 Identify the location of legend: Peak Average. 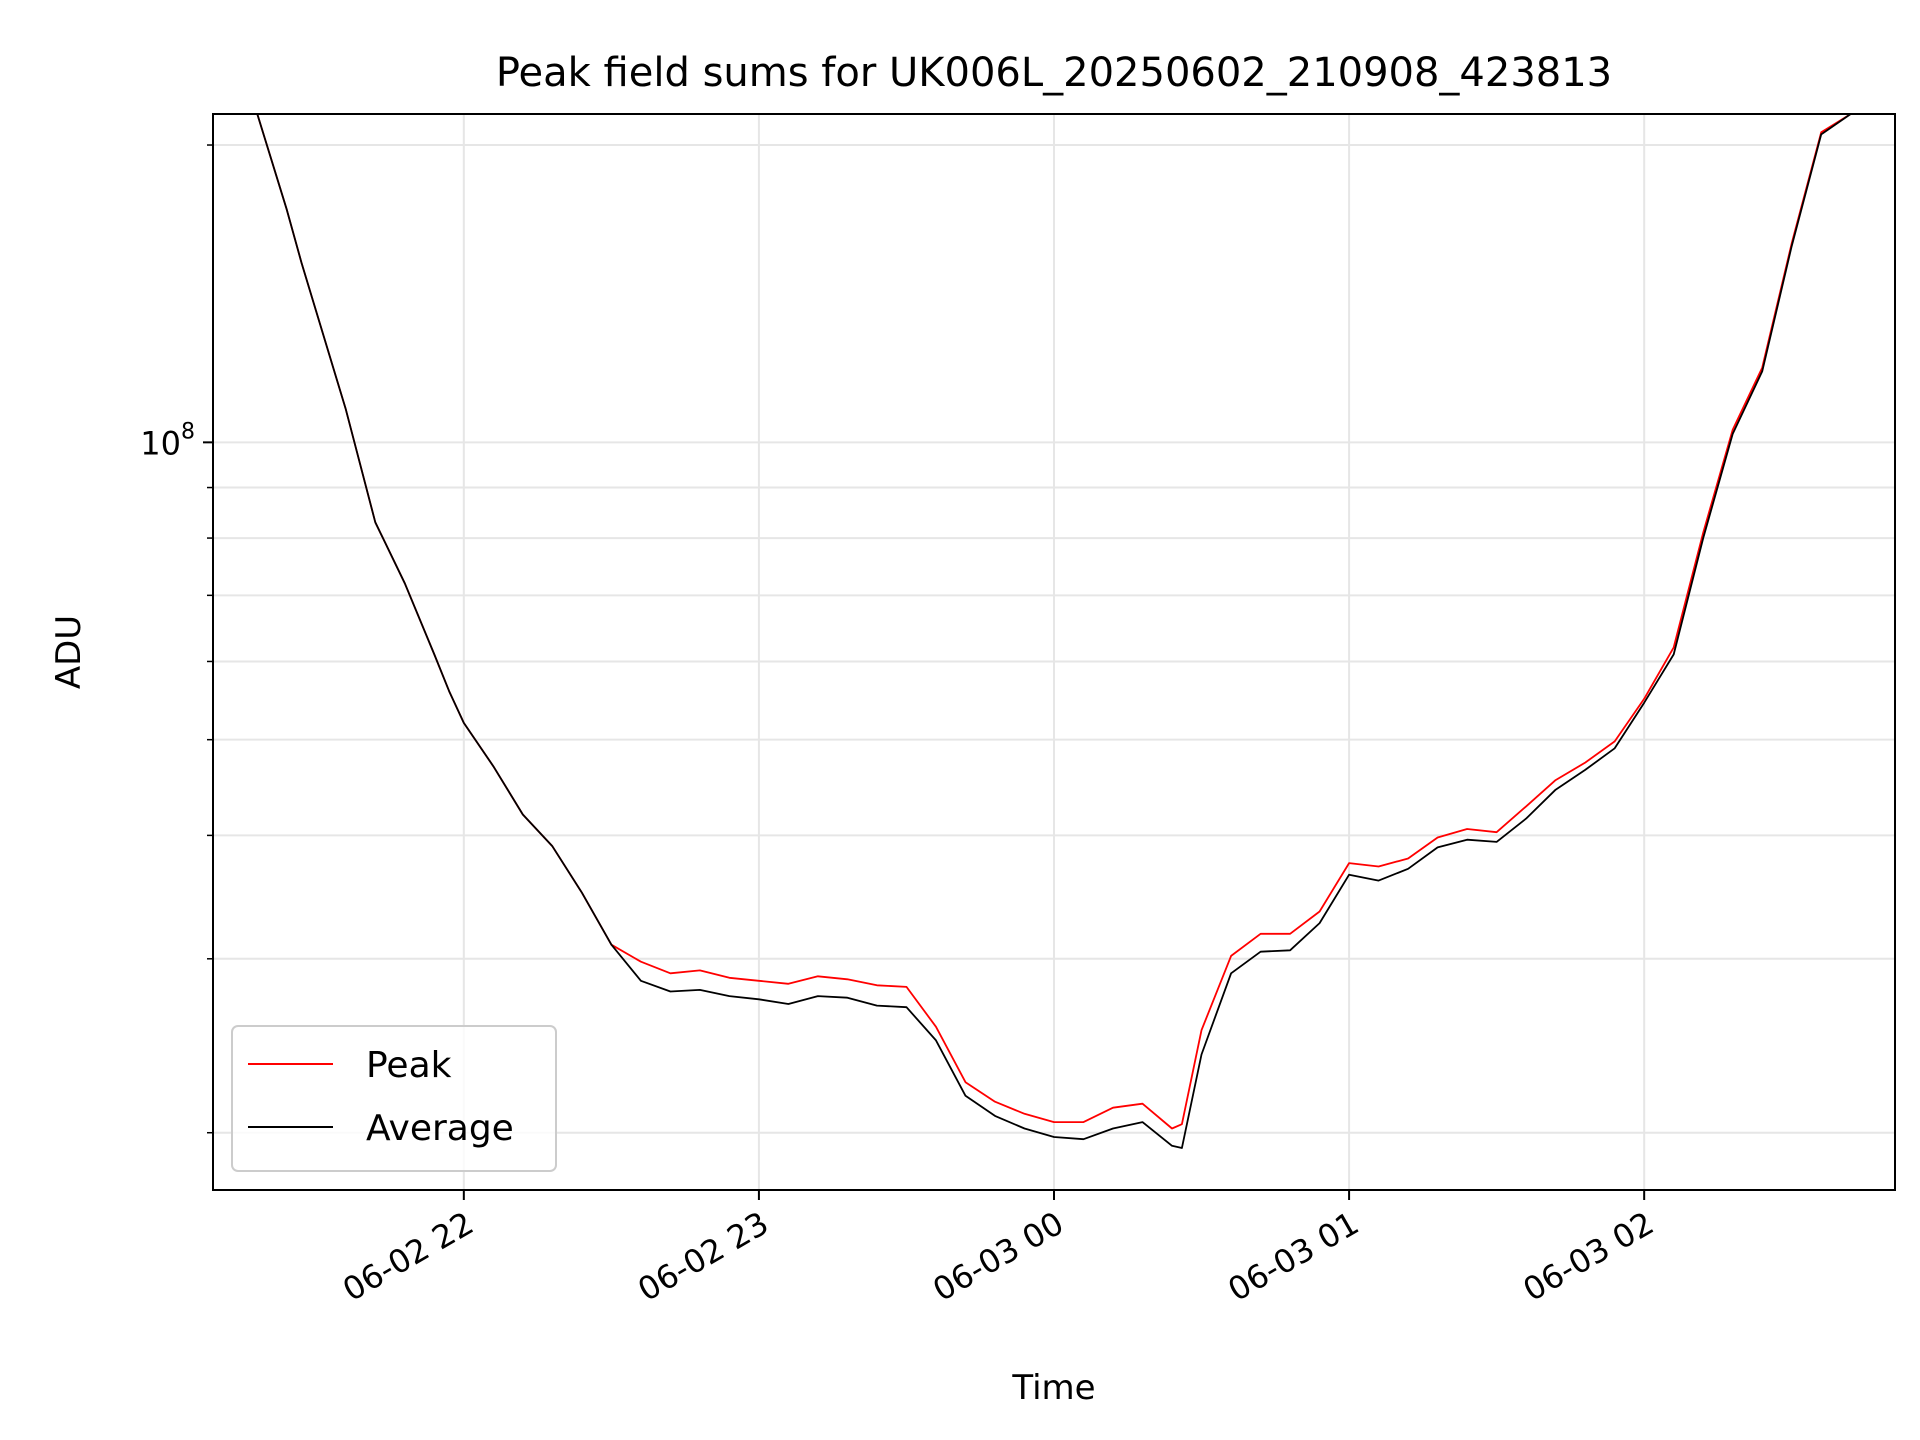
(394, 1098).